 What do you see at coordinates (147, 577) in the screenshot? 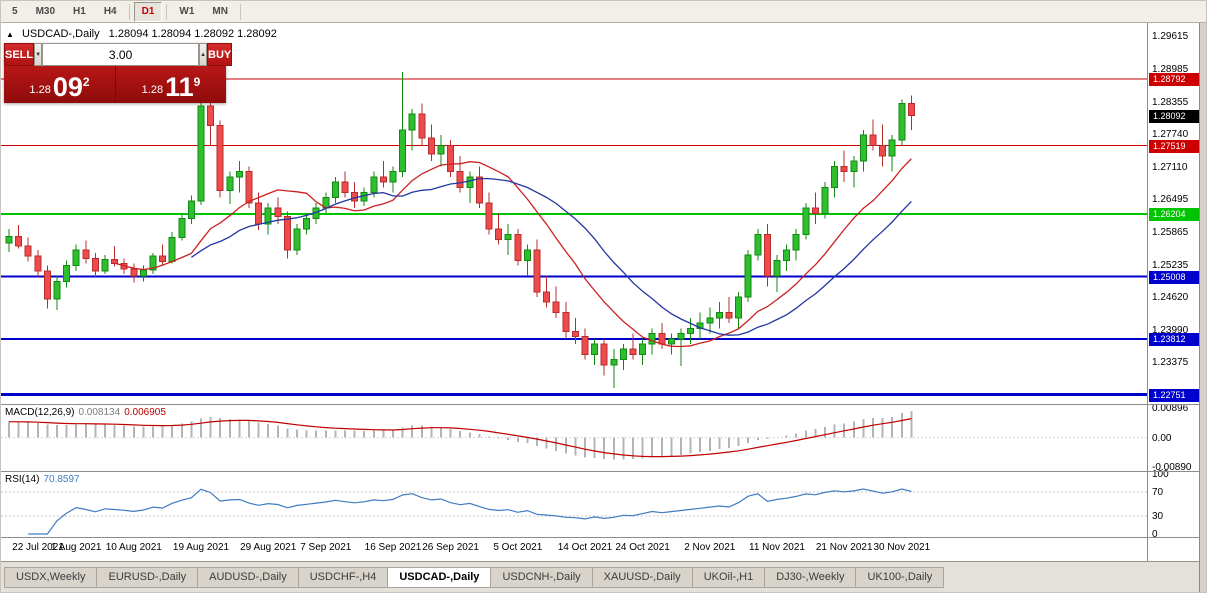
I see `tab-eurusd-daily: EURUSD-,Daily` at bounding box center [147, 577].